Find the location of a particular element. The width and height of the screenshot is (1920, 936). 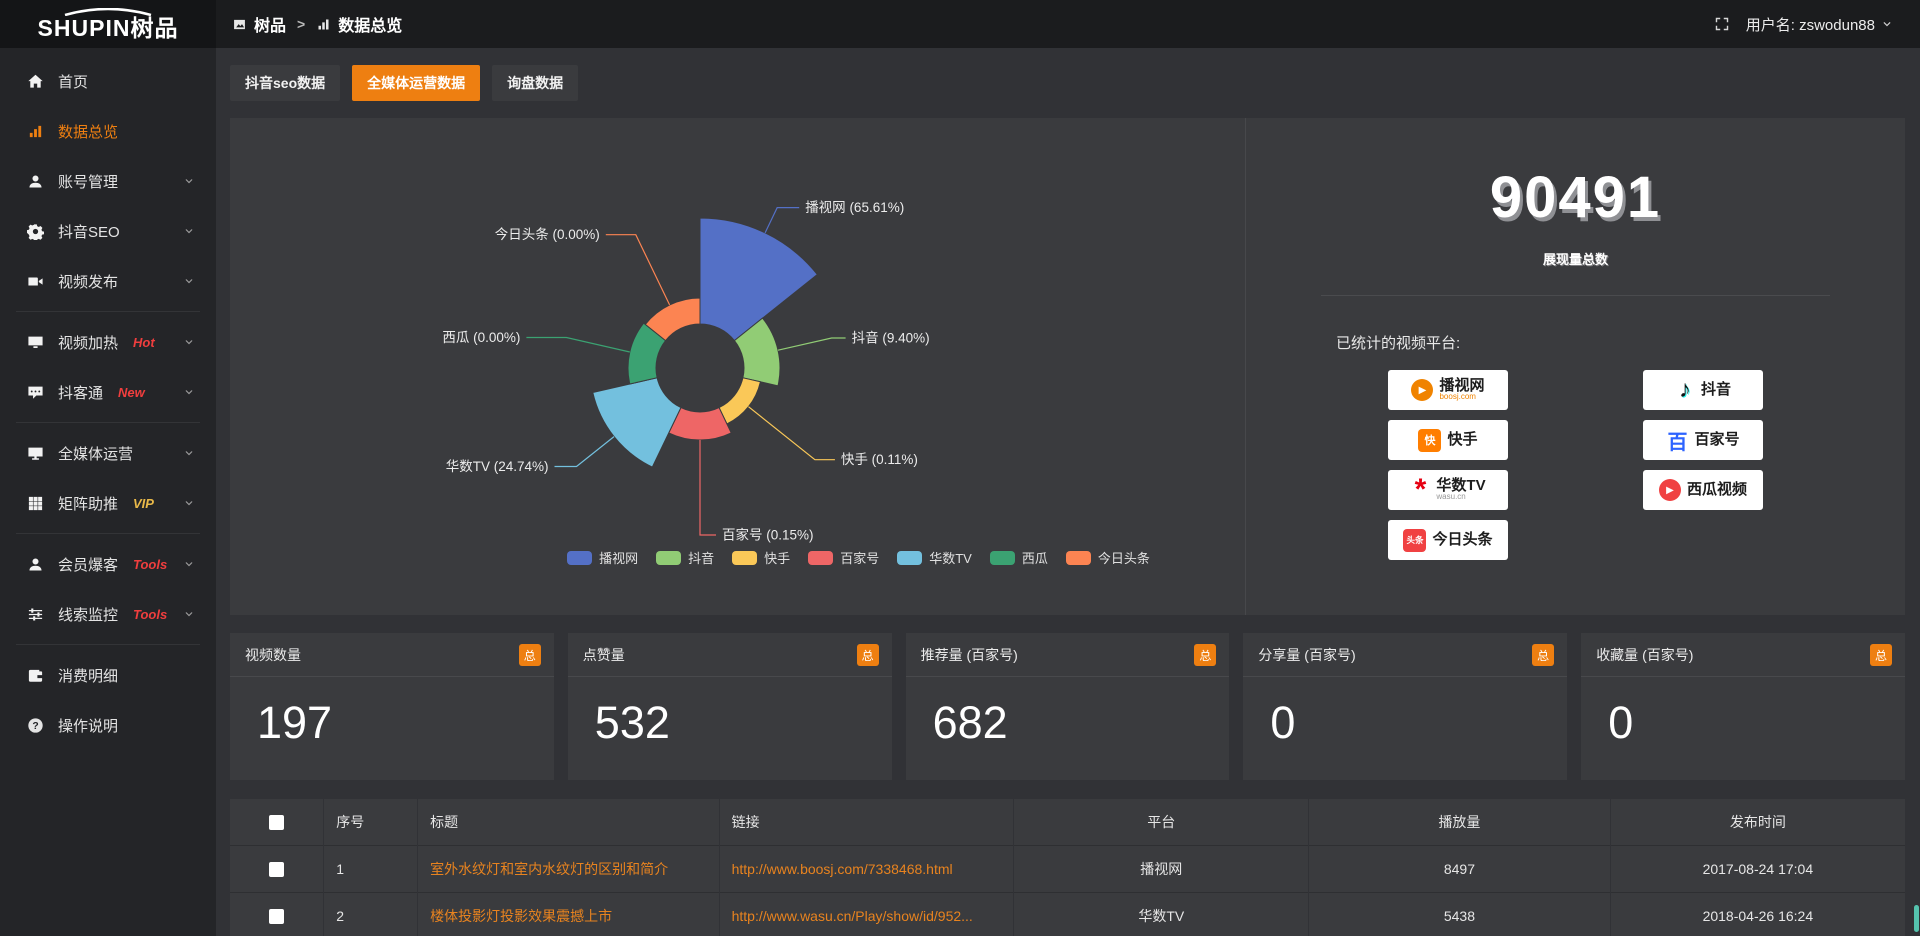

sidebar-item-tag: Tools is located at coordinates (150, 614).